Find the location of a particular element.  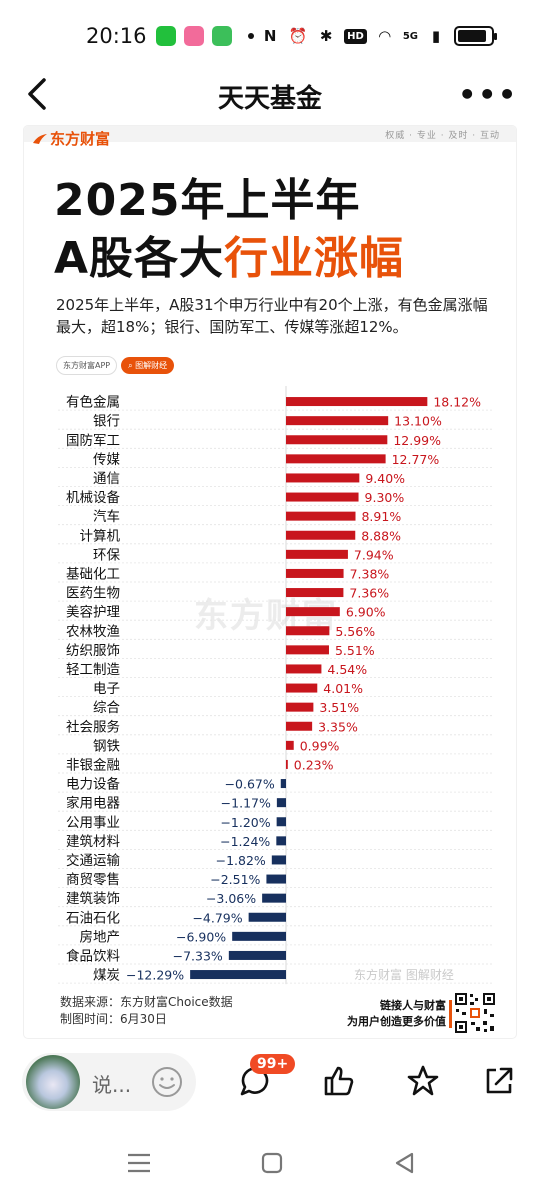

category-label: 建筑装饰 is located at coordinates (93, 899).